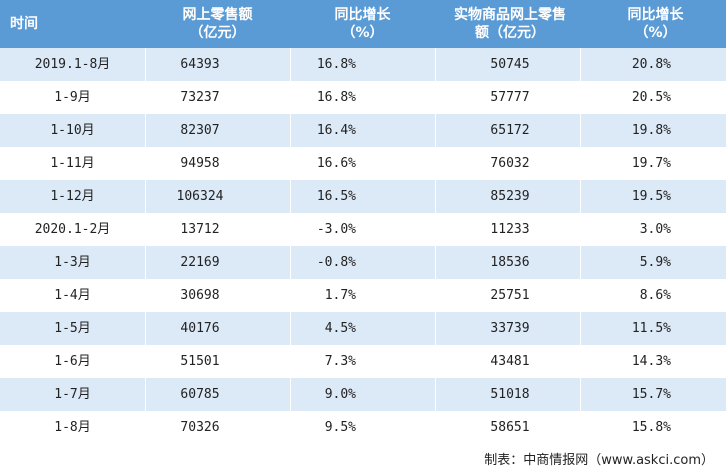  Describe the element at coordinates (72, 427) in the screenshot. I see `table-cell: 1-8月` at that location.